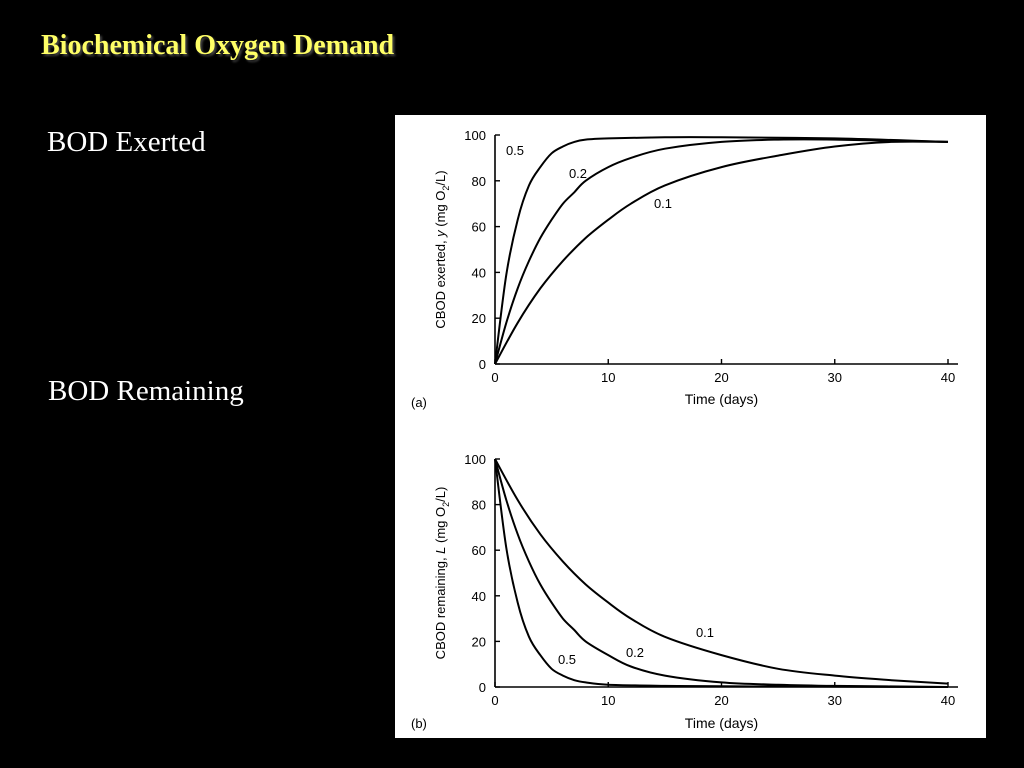 The height and width of the screenshot is (768, 1024). I want to click on bullet-bod-remaining: BOD Remaining, so click(146, 391).